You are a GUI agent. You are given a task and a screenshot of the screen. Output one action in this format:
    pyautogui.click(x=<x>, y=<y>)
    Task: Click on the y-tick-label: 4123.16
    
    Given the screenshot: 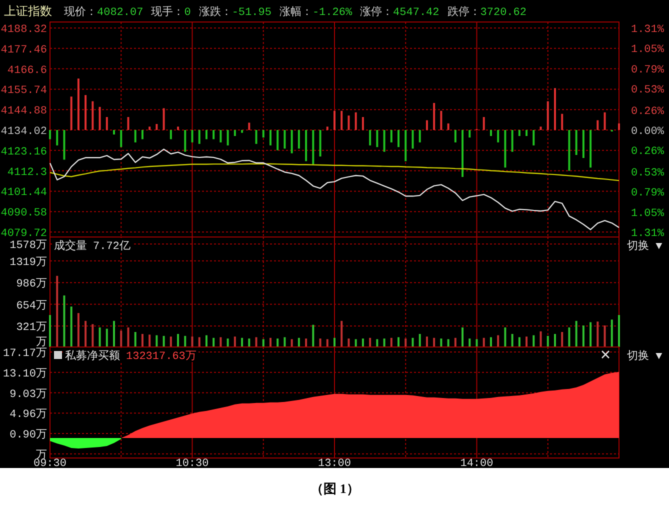 What is the action you would take?
    pyautogui.click(x=23, y=152)
    